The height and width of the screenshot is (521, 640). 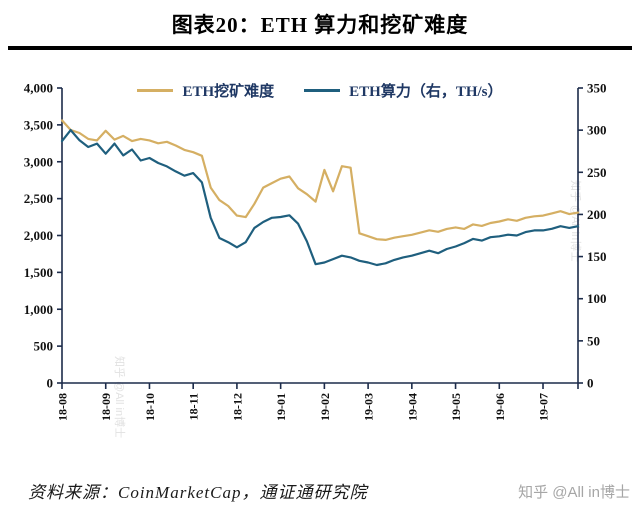 What do you see at coordinates (574, 492) in the screenshot?
I see `watermark-text: 知乎 @All in博士` at bounding box center [574, 492].